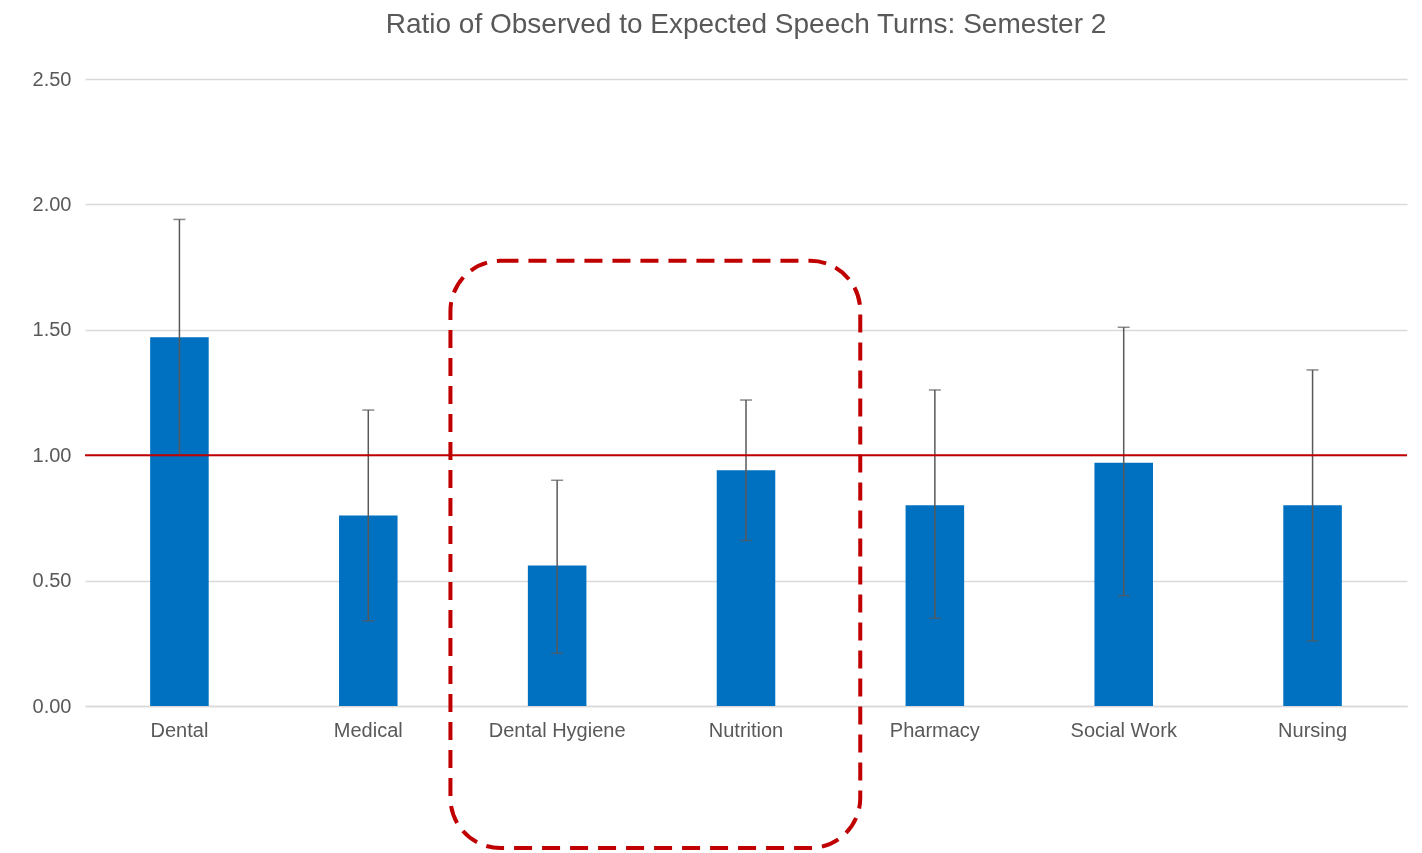 This screenshot has width=1422, height=853. I want to click on x-tick-label: Medical, so click(368, 729).